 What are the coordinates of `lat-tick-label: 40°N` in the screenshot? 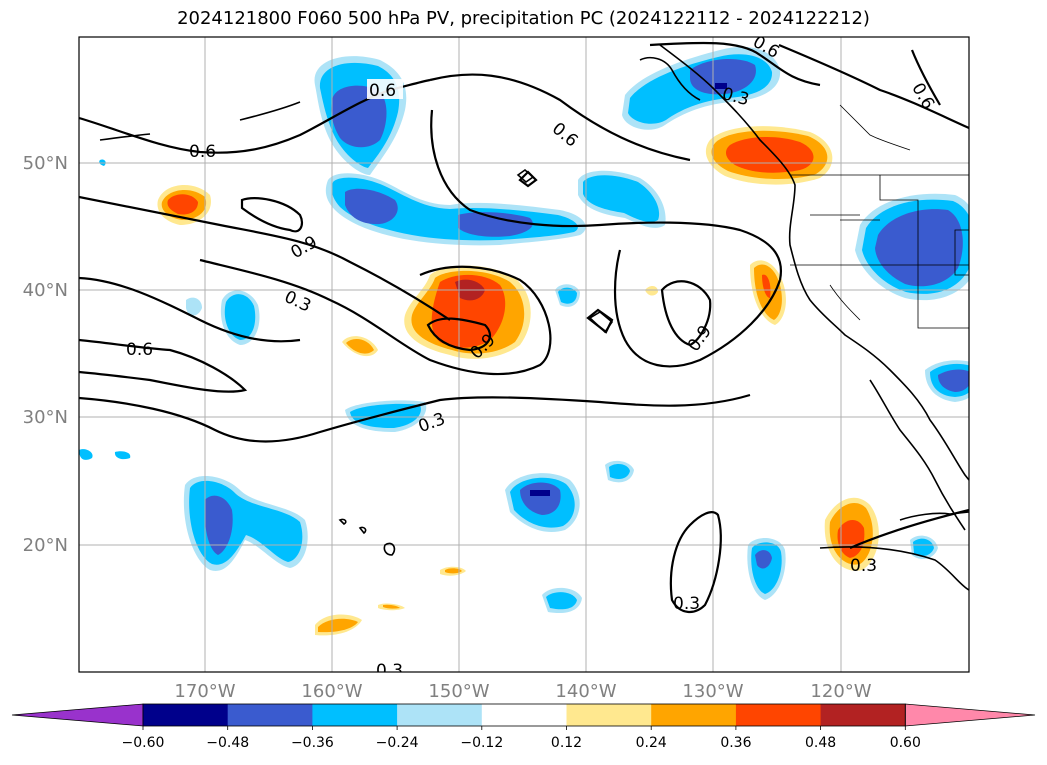 It's located at (45, 290).